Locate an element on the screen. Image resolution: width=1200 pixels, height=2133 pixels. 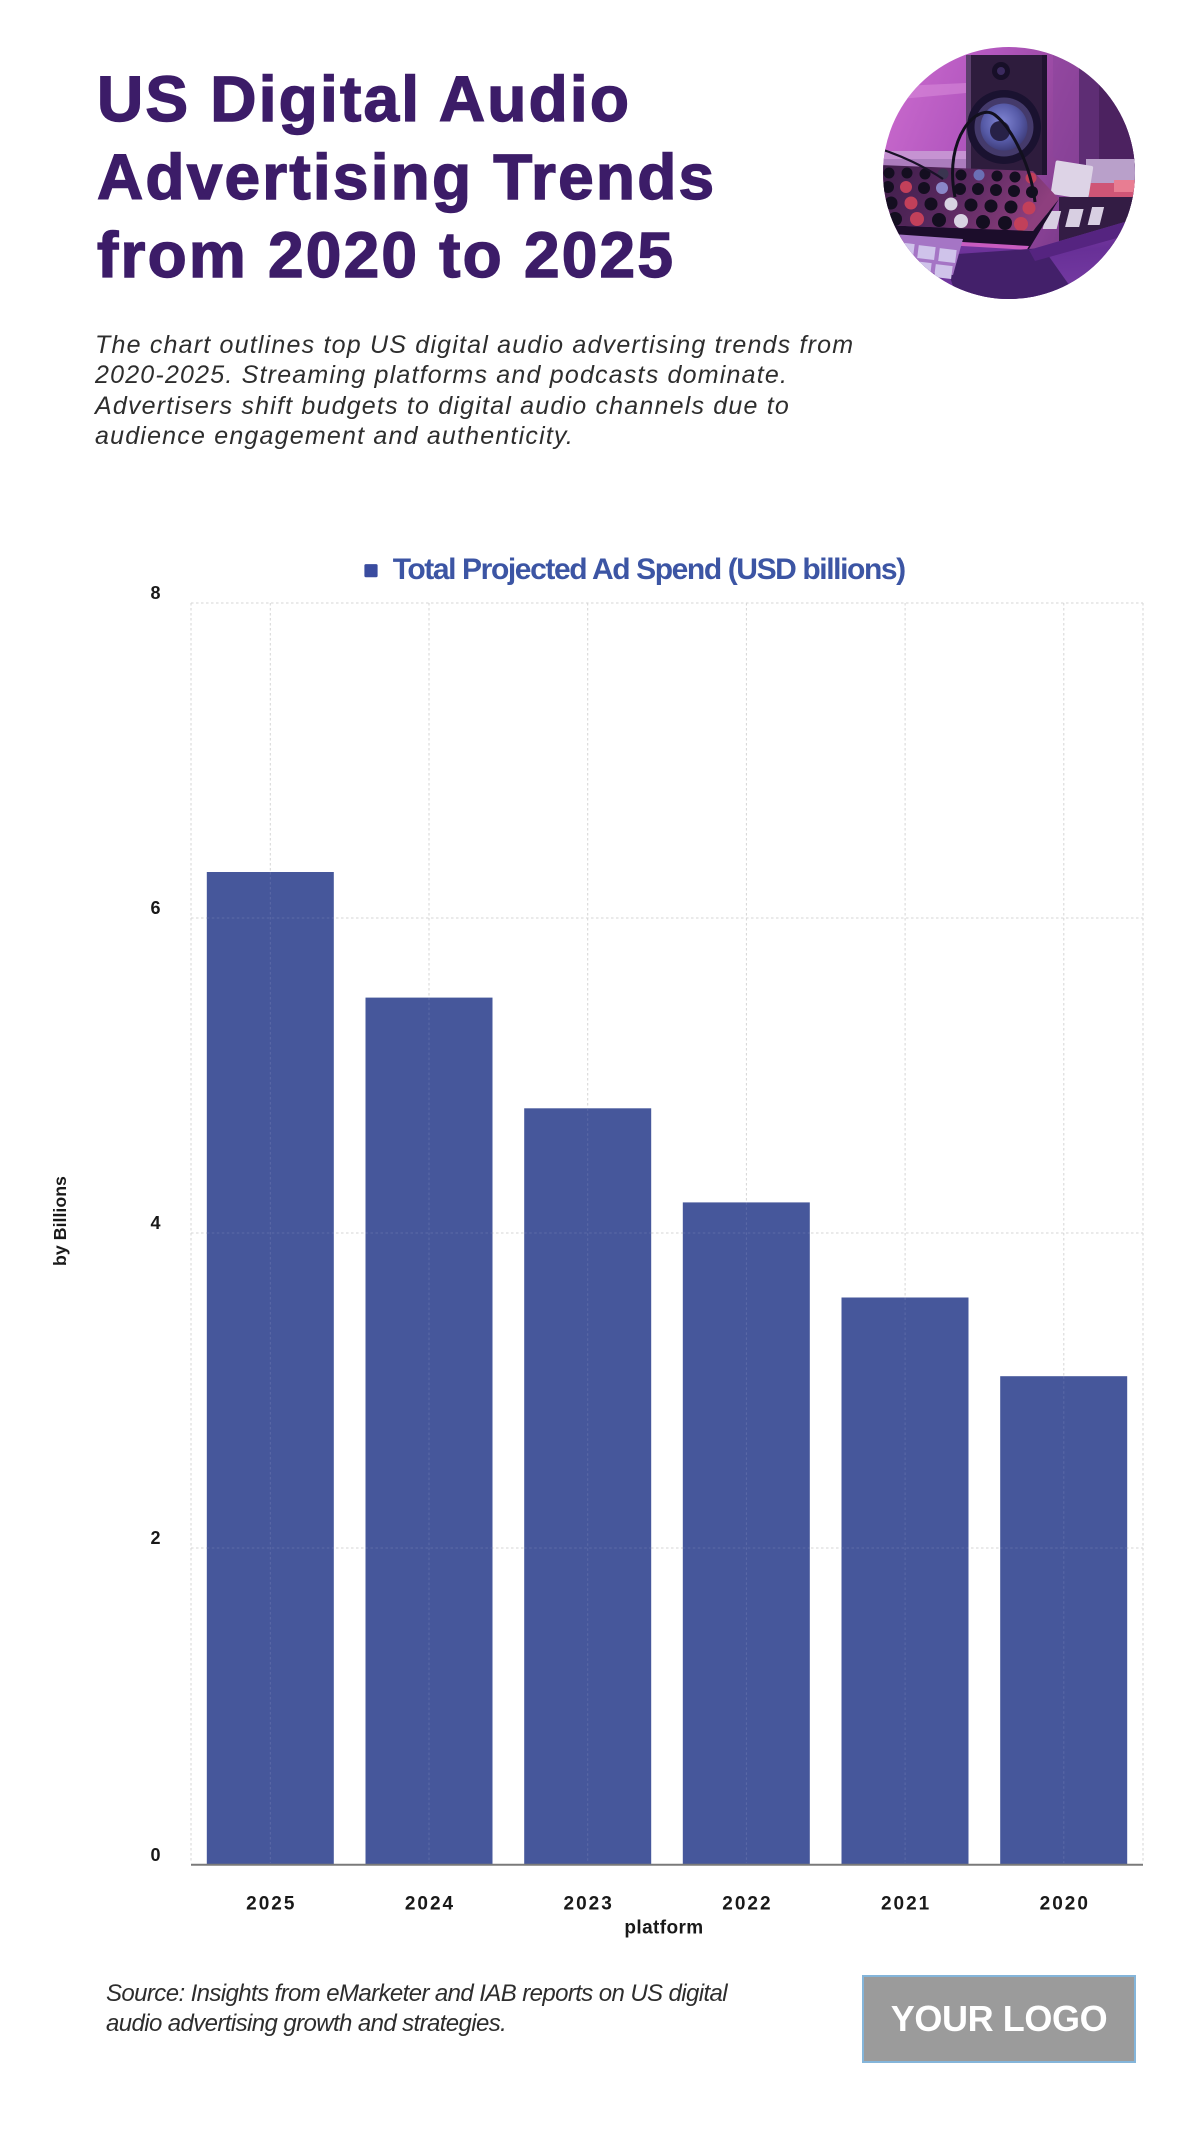
svg-text: 0 is located at coordinates (155, 1855).